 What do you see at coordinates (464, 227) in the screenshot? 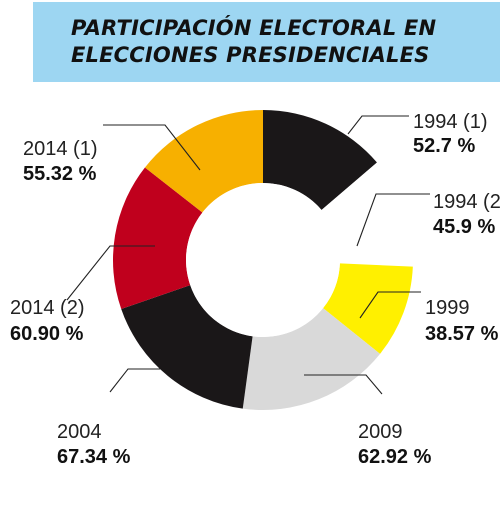
I see `slice-value-label: 45.9 %` at bounding box center [464, 227].